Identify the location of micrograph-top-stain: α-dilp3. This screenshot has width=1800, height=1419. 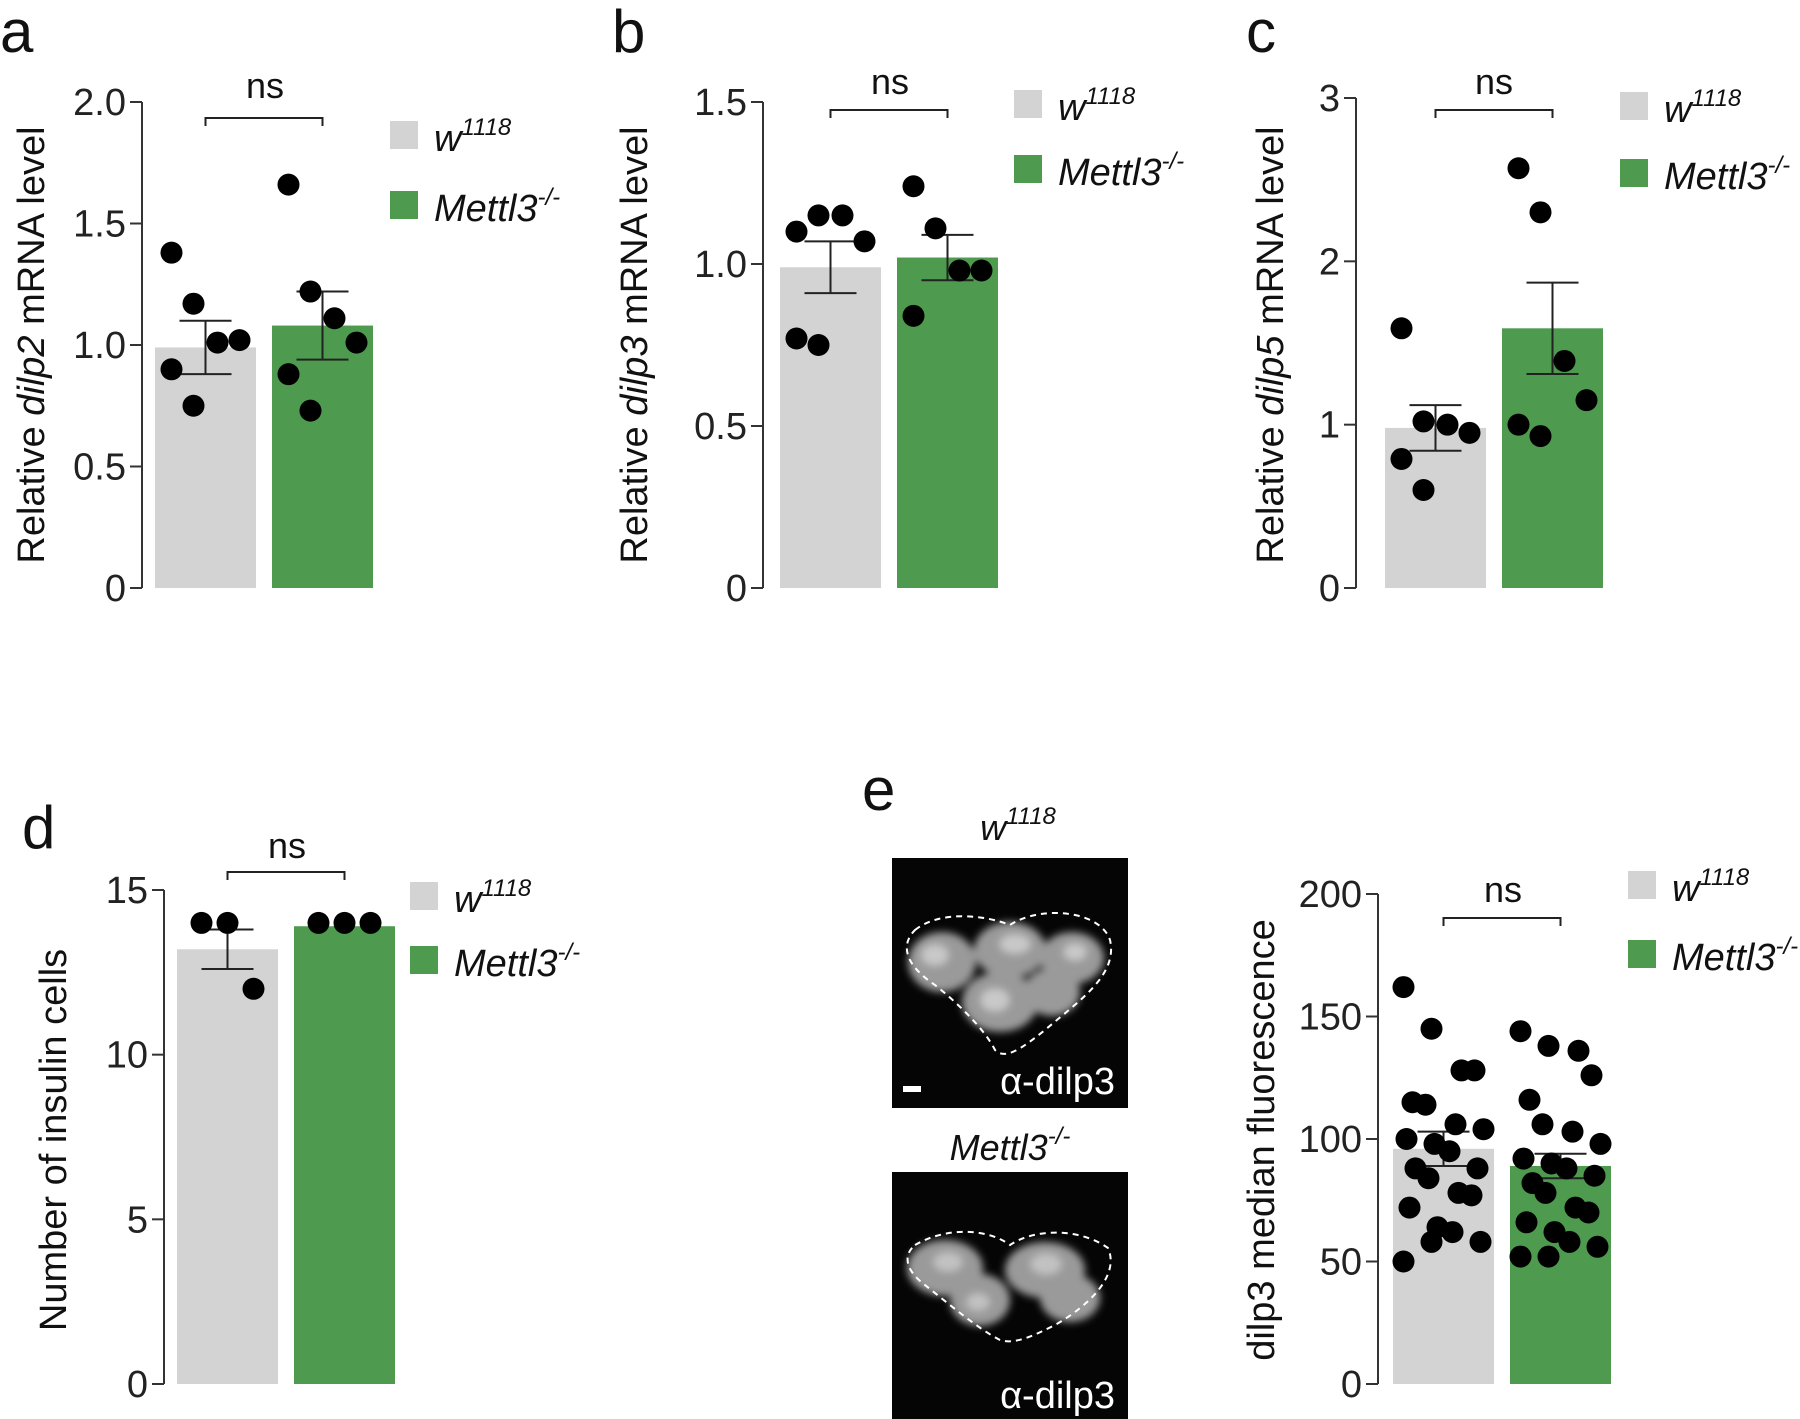
(1057, 1082).